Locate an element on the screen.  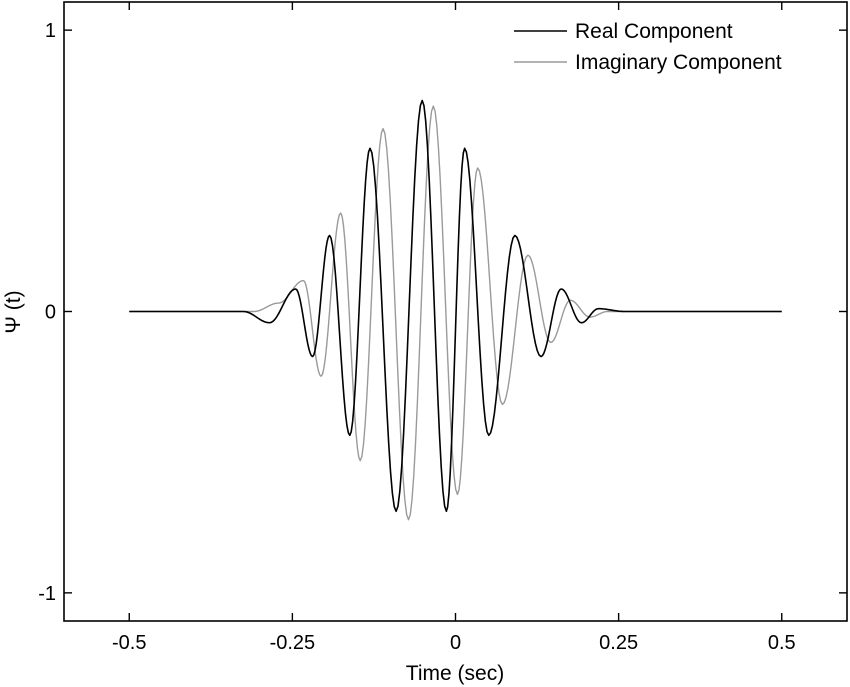
x-tick-label: 0.25 is located at coordinates (618, 643).